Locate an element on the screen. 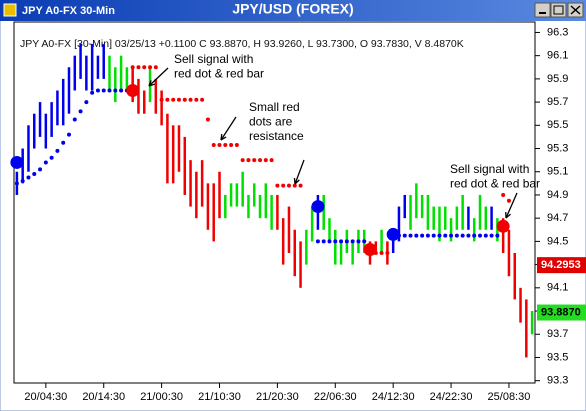 The width and height of the screenshot is (586, 411). y-tick-label: 95.3 is located at coordinates (557, 148).